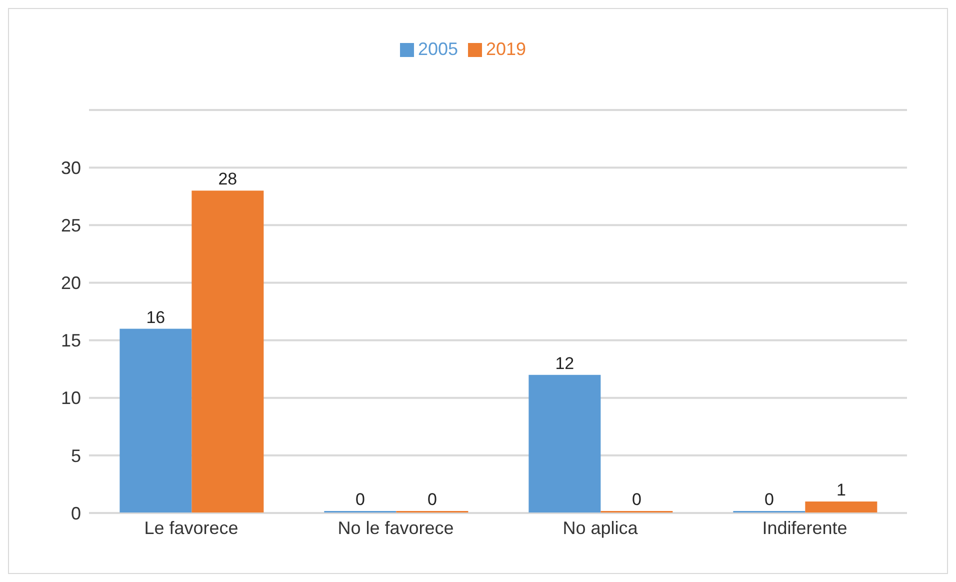  What do you see at coordinates (70, 168) in the screenshot?
I see `y-tick-label: 30` at bounding box center [70, 168].